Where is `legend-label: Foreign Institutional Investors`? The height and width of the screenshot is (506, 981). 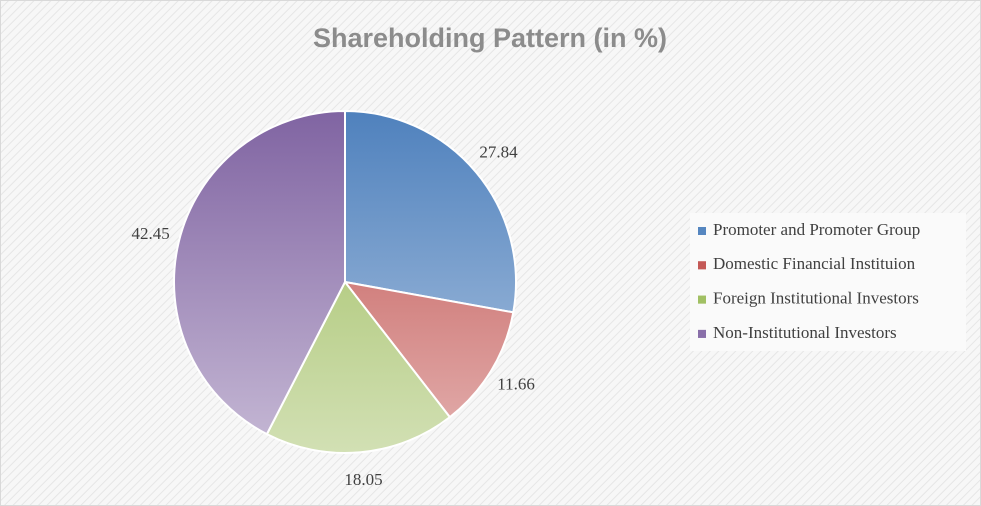
legend-label: Foreign Institutional Investors is located at coordinates (816, 298).